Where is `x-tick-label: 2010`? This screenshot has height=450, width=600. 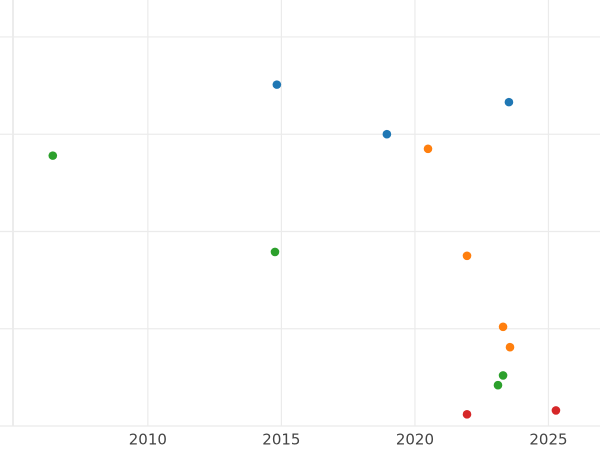 x-tick-label: 2010 is located at coordinates (148, 440).